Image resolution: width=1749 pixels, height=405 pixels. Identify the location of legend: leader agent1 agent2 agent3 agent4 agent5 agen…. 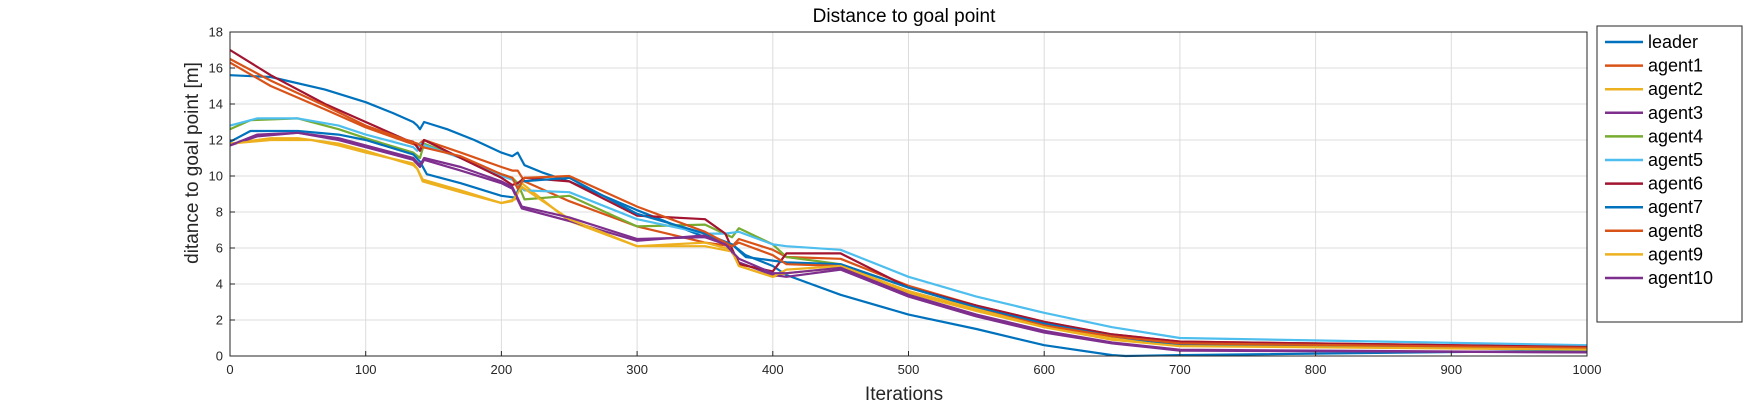
(1669, 174).